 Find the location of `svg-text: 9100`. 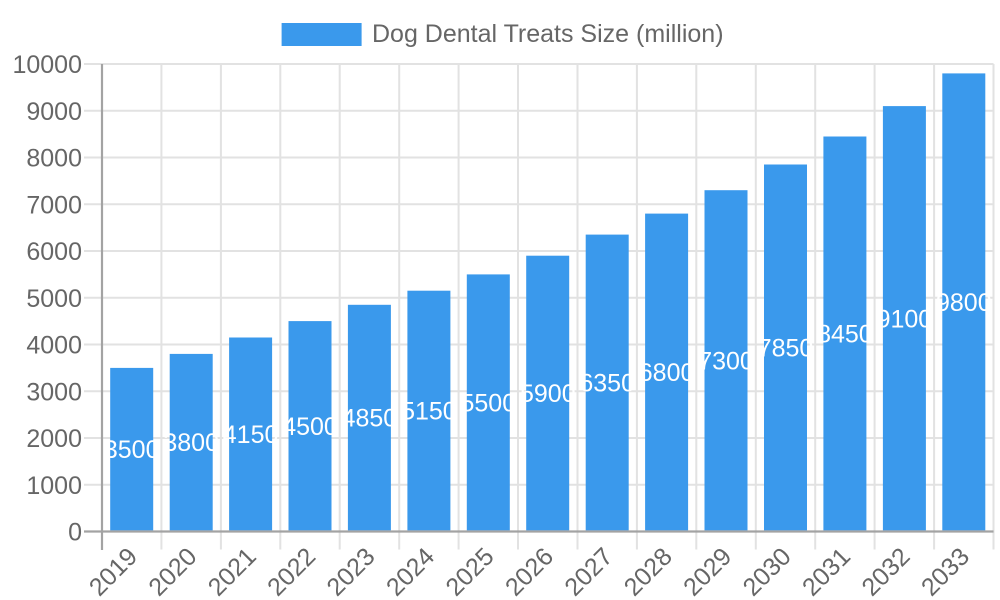

svg-text: 9100 is located at coordinates (905, 319).